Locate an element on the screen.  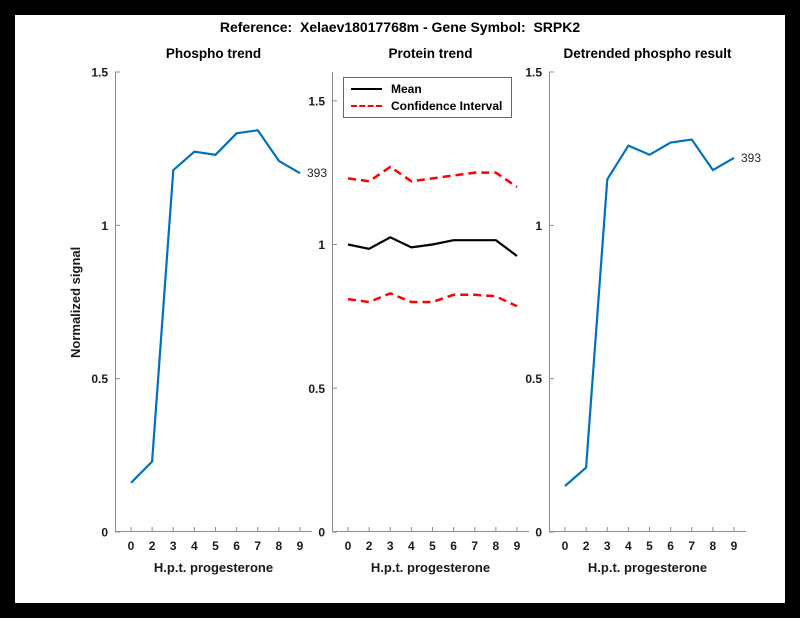
legend-label: Mean is located at coordinates (406, 89).